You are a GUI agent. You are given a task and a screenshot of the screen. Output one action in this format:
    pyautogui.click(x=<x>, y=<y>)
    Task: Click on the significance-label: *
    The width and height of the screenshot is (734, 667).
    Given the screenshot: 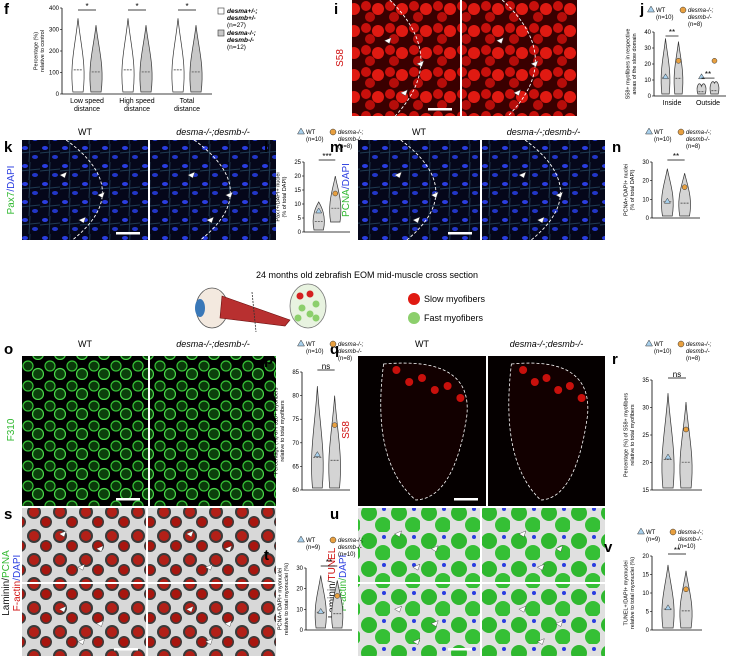 What is the action you would take?
    pyautogui.click(x=86, y=6)
    